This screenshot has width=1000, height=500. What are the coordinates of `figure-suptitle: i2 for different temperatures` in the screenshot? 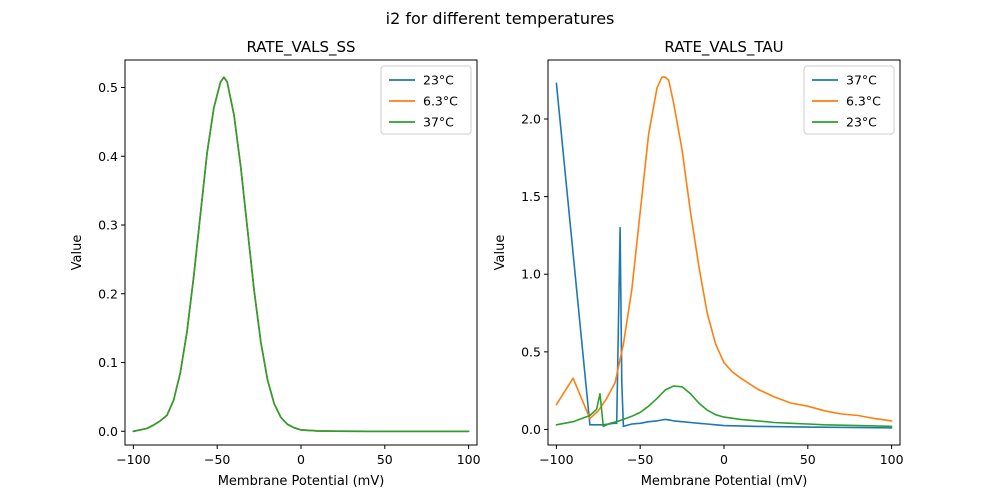 It's located at (500, 18).